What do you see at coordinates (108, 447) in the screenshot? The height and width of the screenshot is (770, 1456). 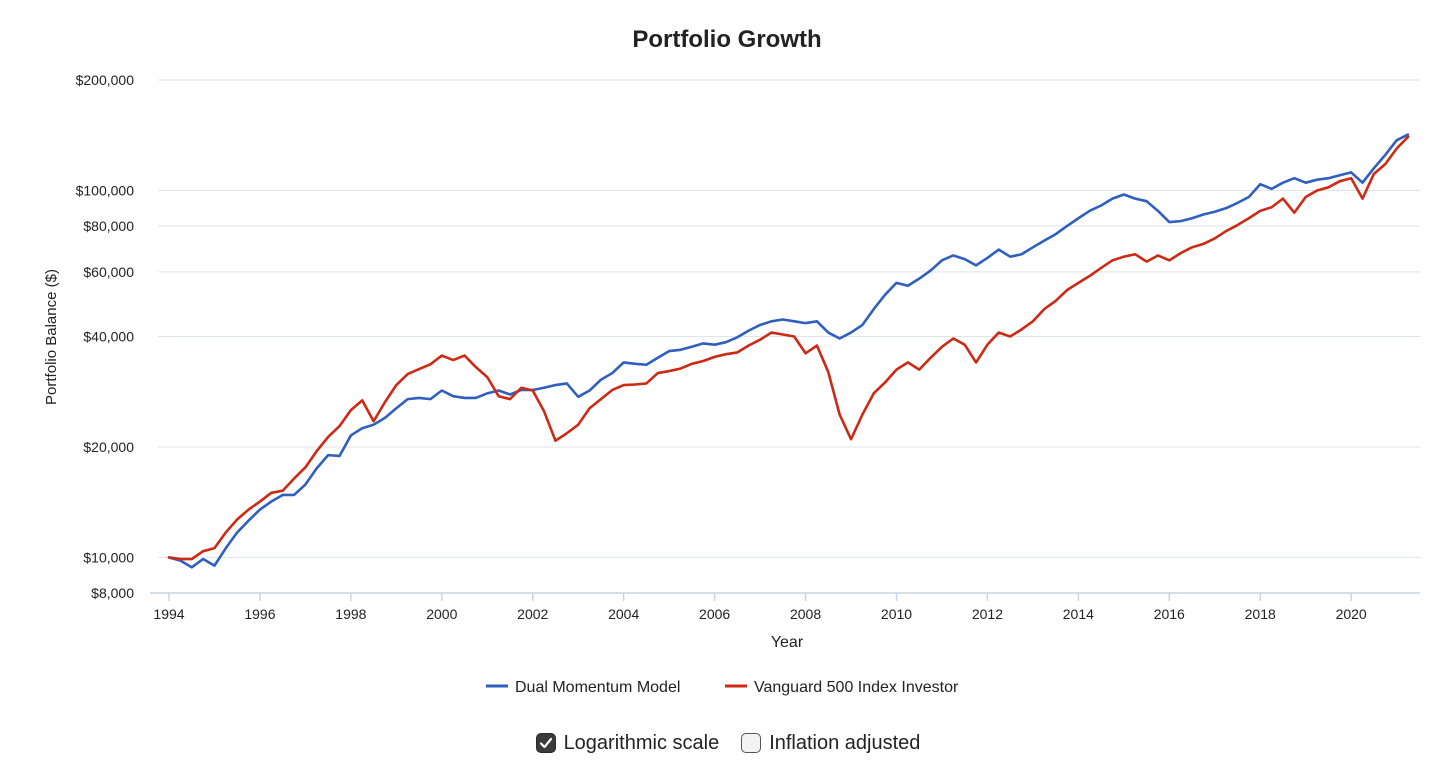 I see `y-tick-label: $20,000` at bounding box center [108, 447].